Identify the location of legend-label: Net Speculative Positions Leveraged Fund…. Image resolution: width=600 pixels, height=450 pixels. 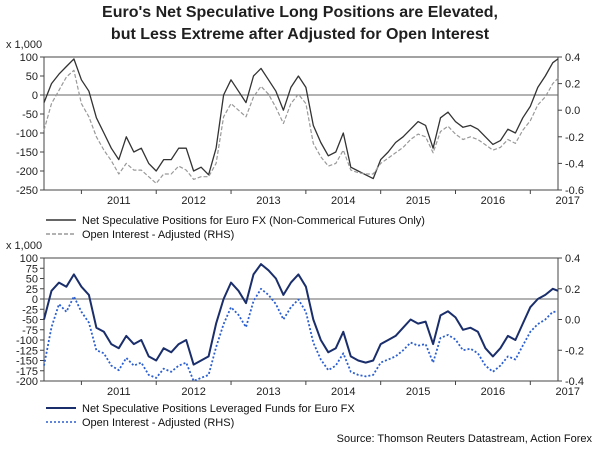
(218, 409).